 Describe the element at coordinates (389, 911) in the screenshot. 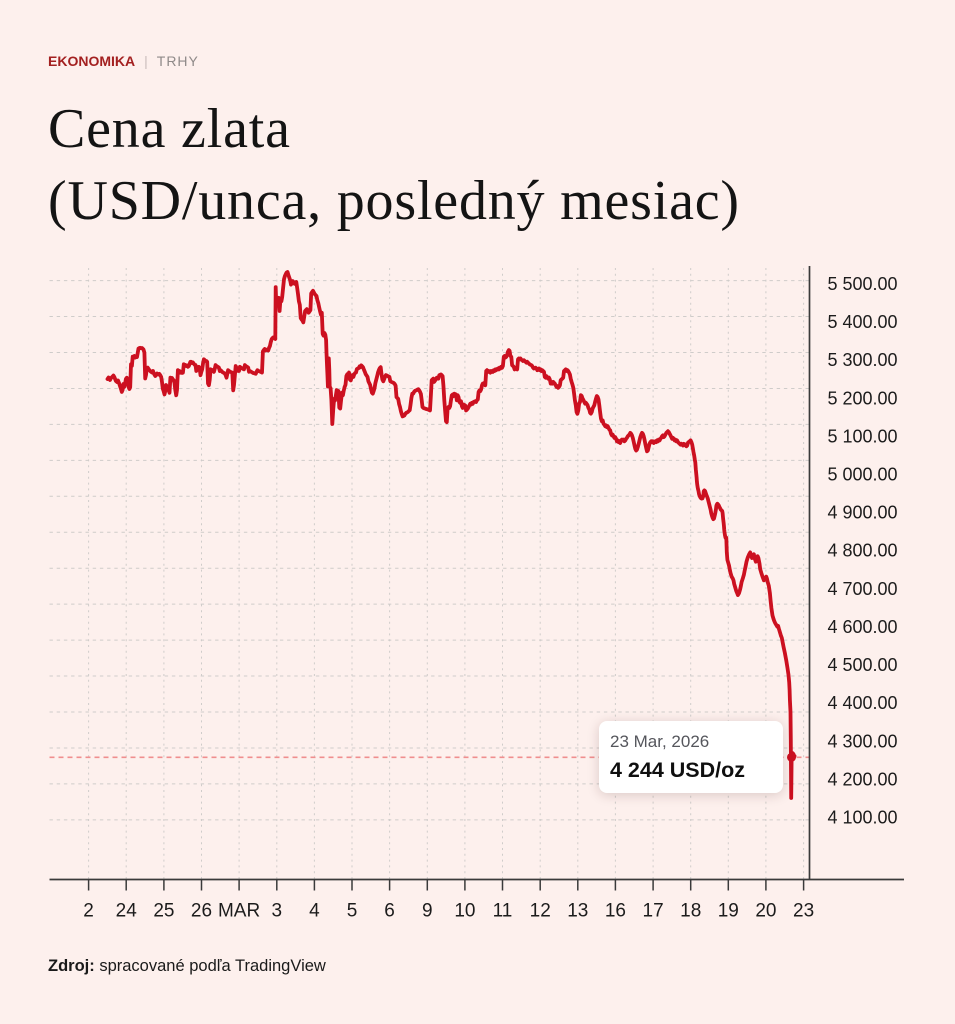

I see `svg-text: 6` at that location.